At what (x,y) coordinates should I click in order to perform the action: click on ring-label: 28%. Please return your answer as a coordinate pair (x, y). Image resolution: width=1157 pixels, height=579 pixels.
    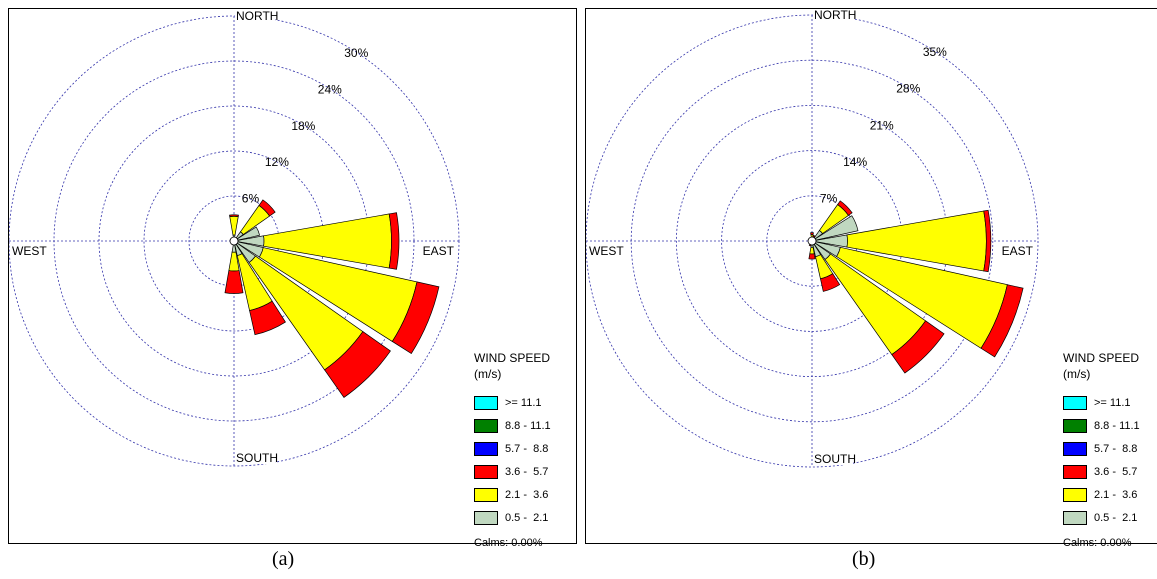
    Looking at the image, I should click on (908, 89).